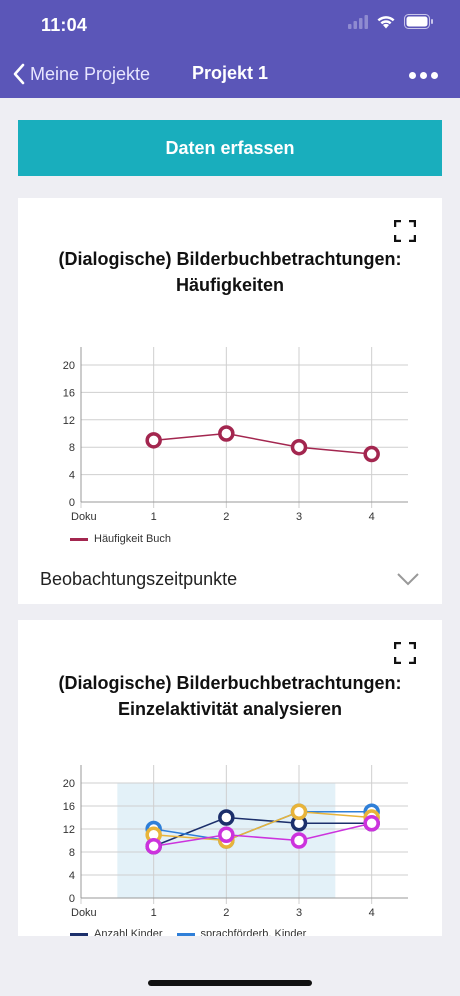  What do you see at coordinates (64, 25) in the screenshot?
I see `status-time: 11:04` at bounding box center [64, 25].